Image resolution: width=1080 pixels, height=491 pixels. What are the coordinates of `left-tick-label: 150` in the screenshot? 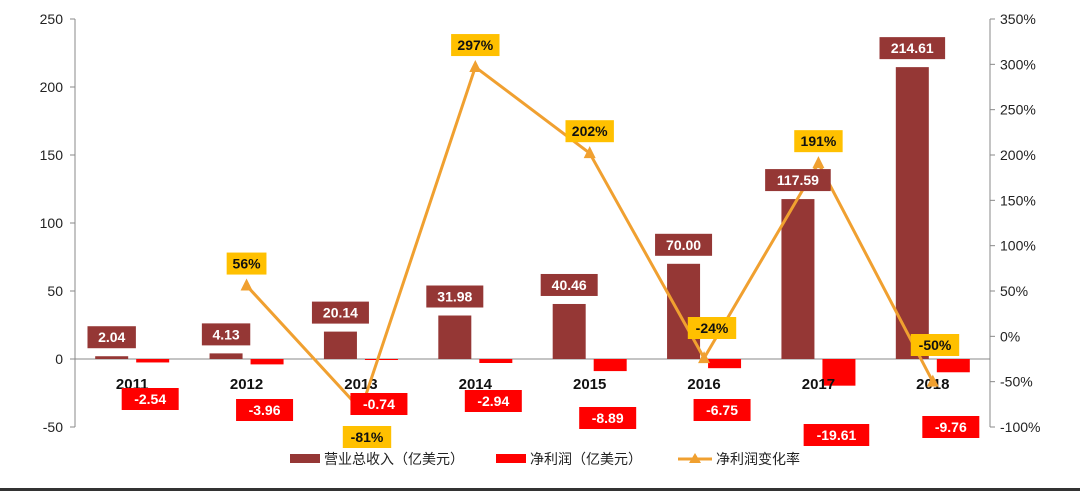 It's located at (52, 155).